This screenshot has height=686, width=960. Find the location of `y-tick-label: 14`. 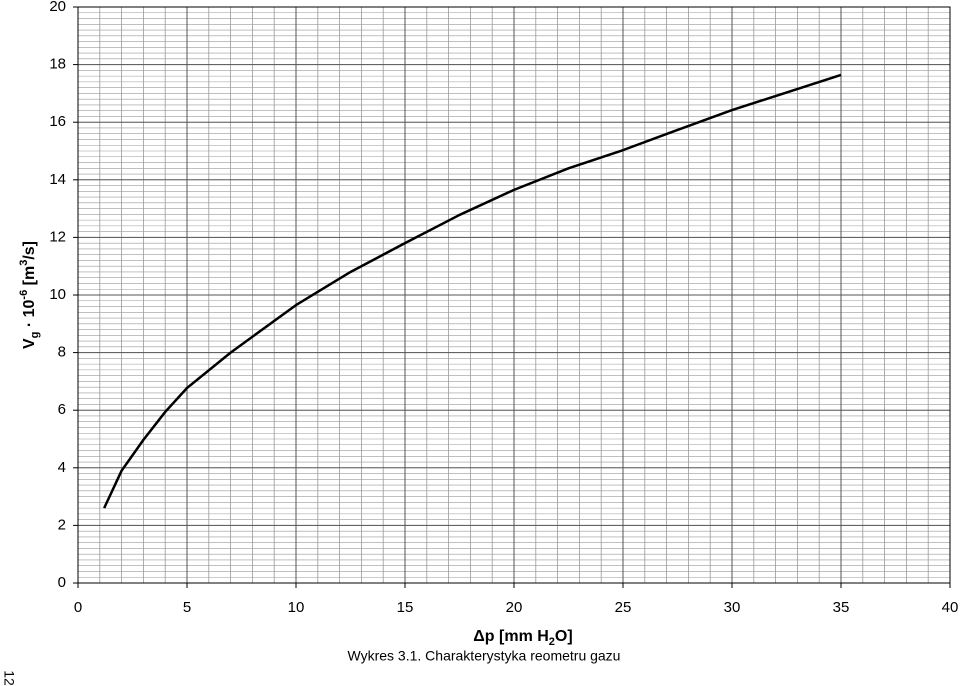

y-tick-label: 14 is located at coordinates (57, 179).